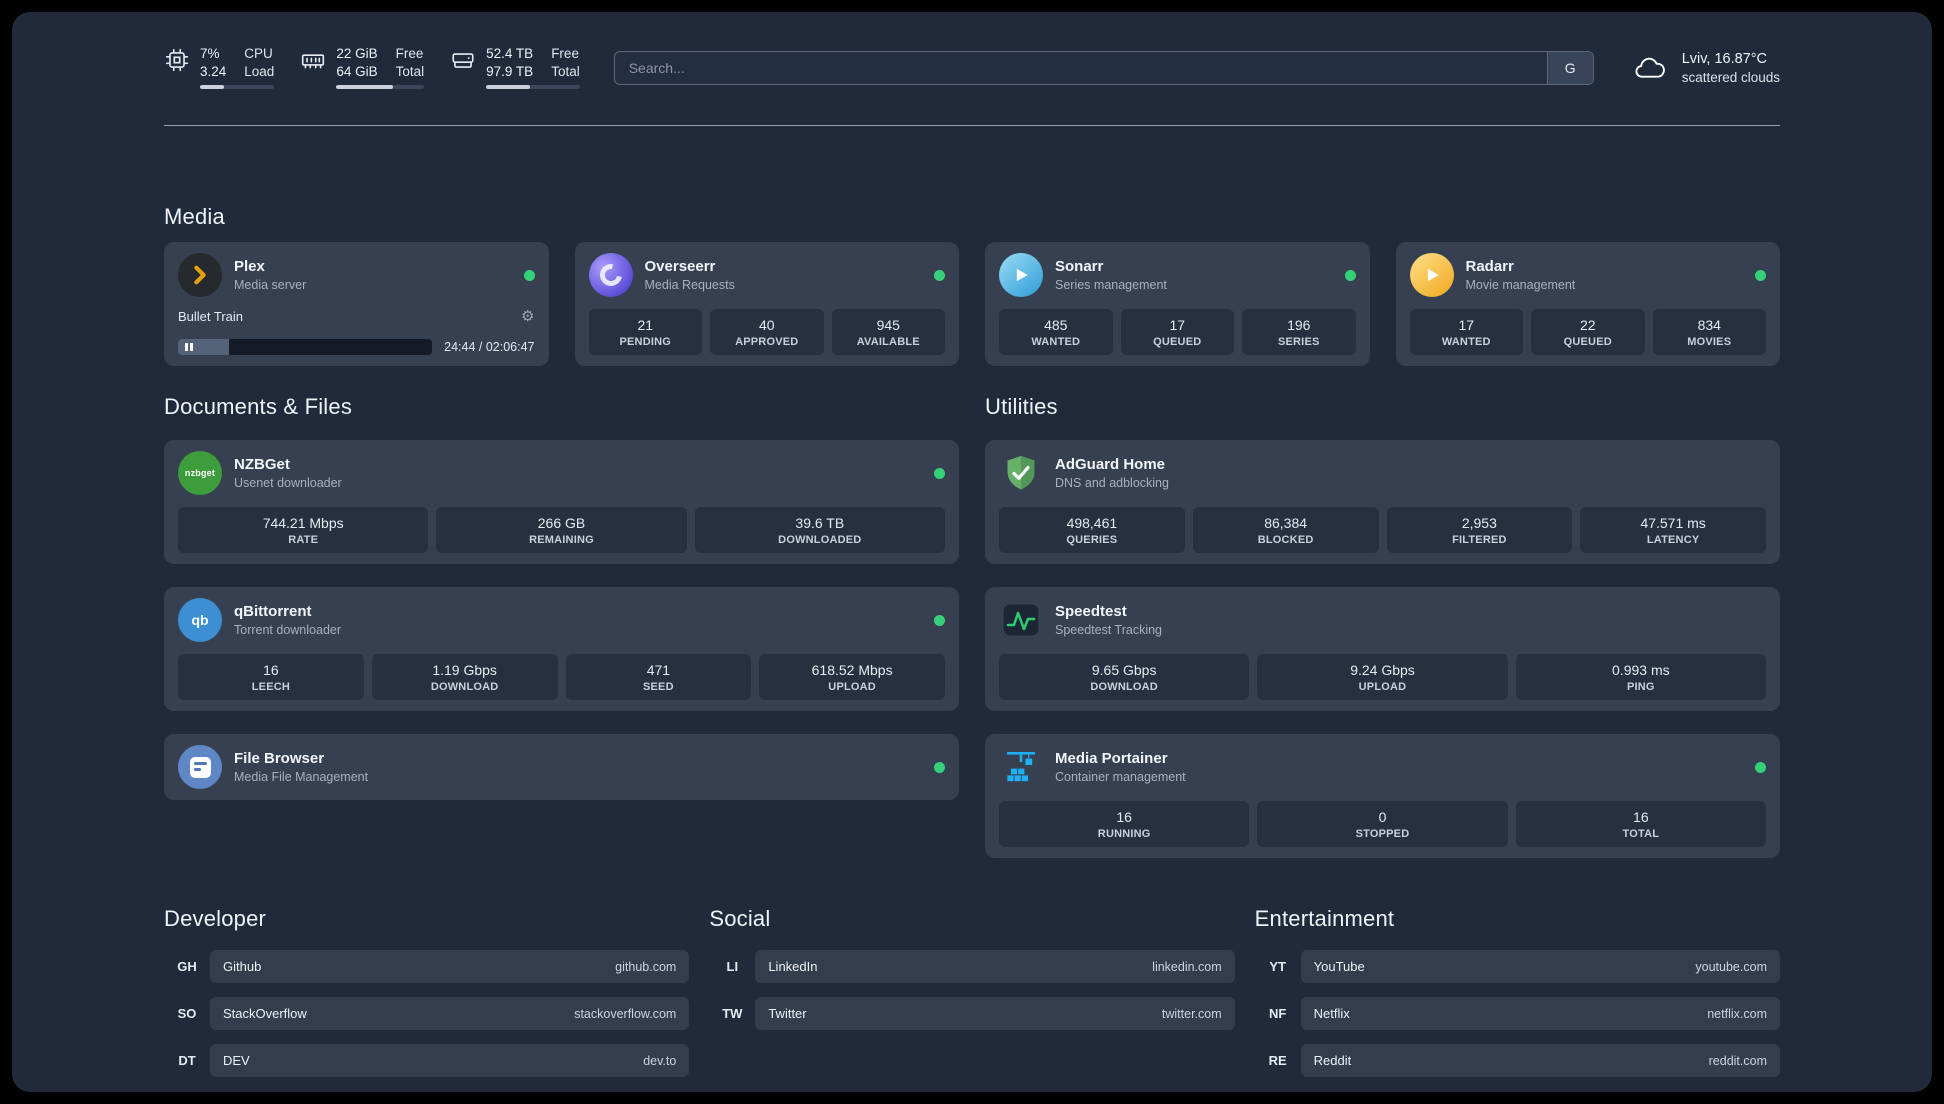  What do you see at coordinates (1517, 1014) in the screenshot?
I see `bookmark-netflix: NF Netflix netflix.com` at bounding box center [1517, 1014].